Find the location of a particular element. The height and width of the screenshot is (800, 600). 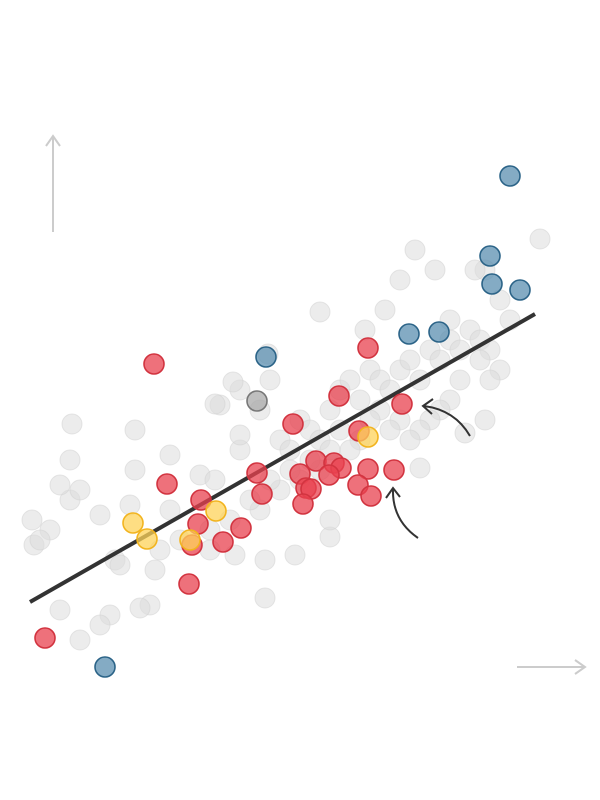

x-arrowhead is located at coordinates (580, 667).